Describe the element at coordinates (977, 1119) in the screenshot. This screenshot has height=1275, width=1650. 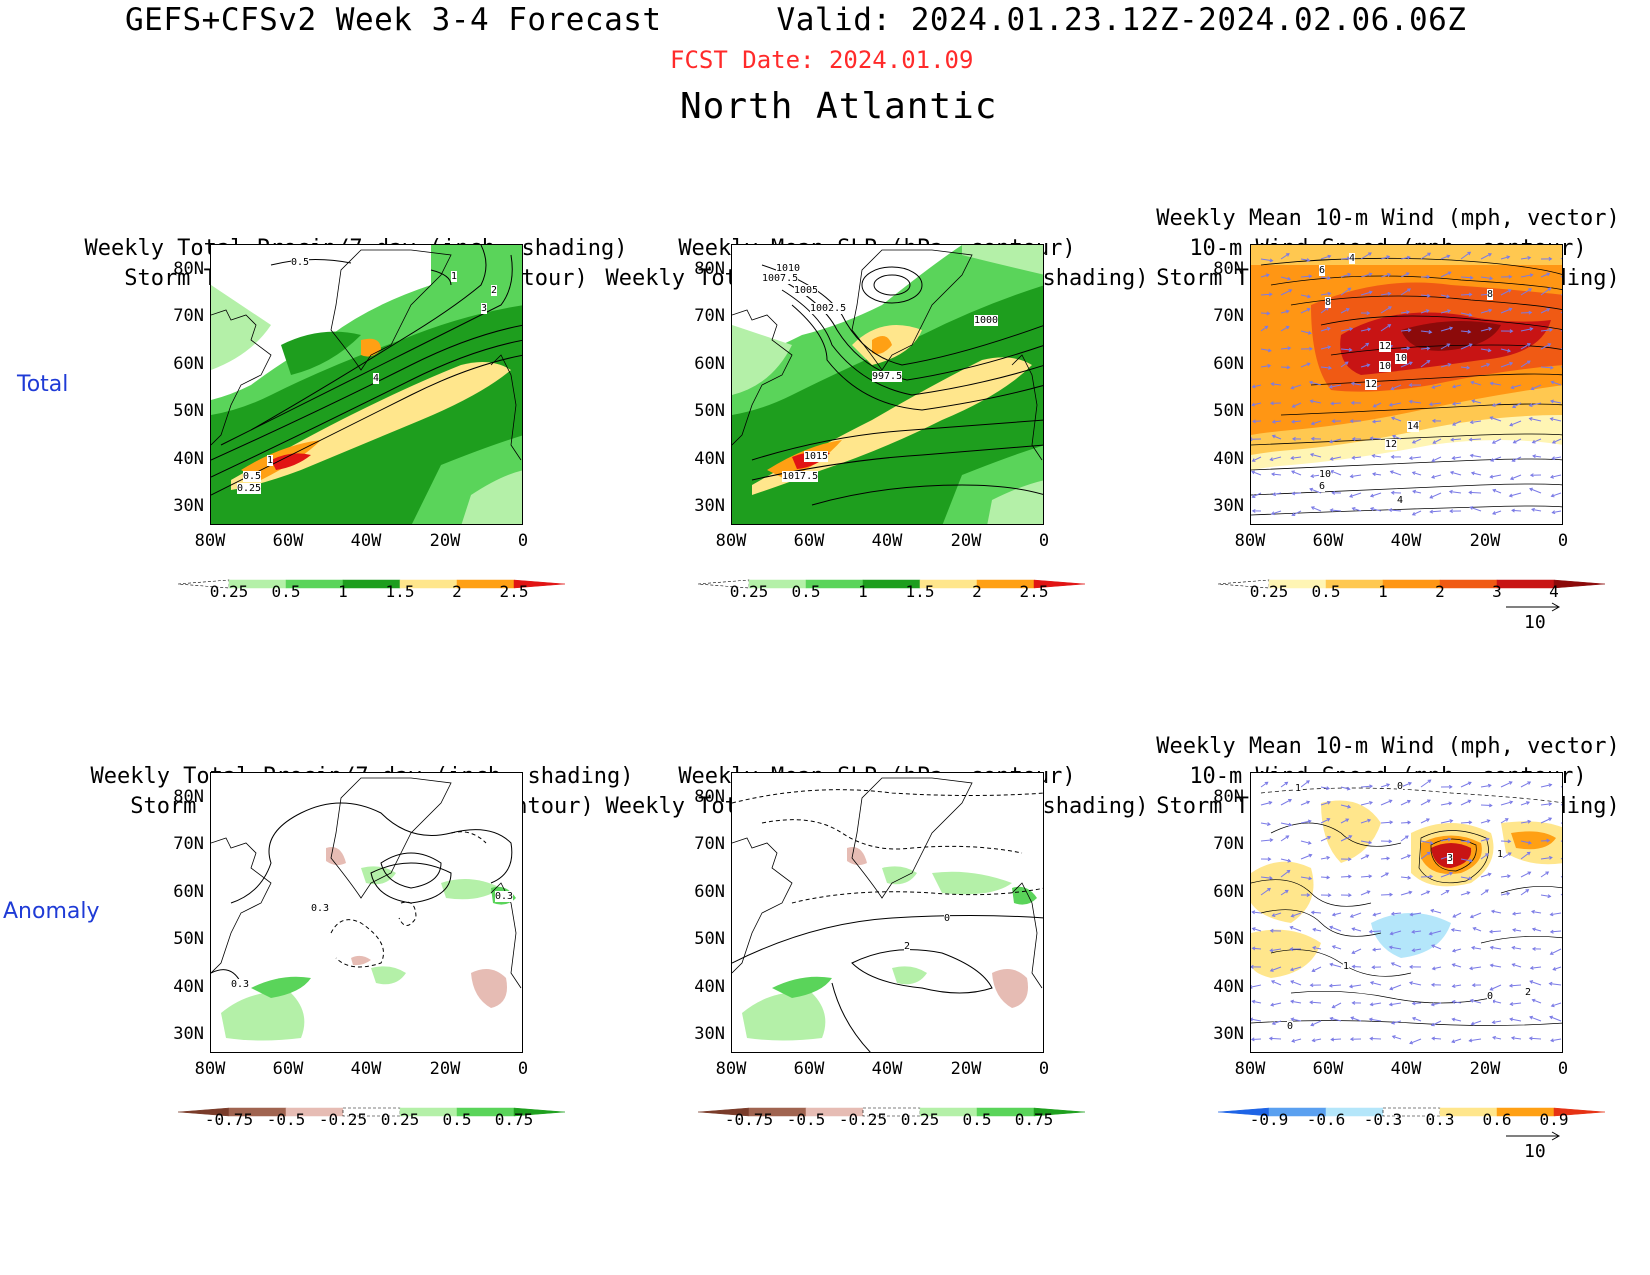
I see `colorbar-label: 0.5` at that location.